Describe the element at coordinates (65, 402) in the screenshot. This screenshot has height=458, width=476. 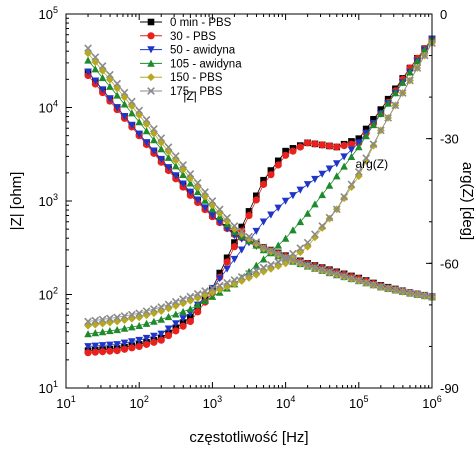
I see `x-tick-label-0: 101` at that location.